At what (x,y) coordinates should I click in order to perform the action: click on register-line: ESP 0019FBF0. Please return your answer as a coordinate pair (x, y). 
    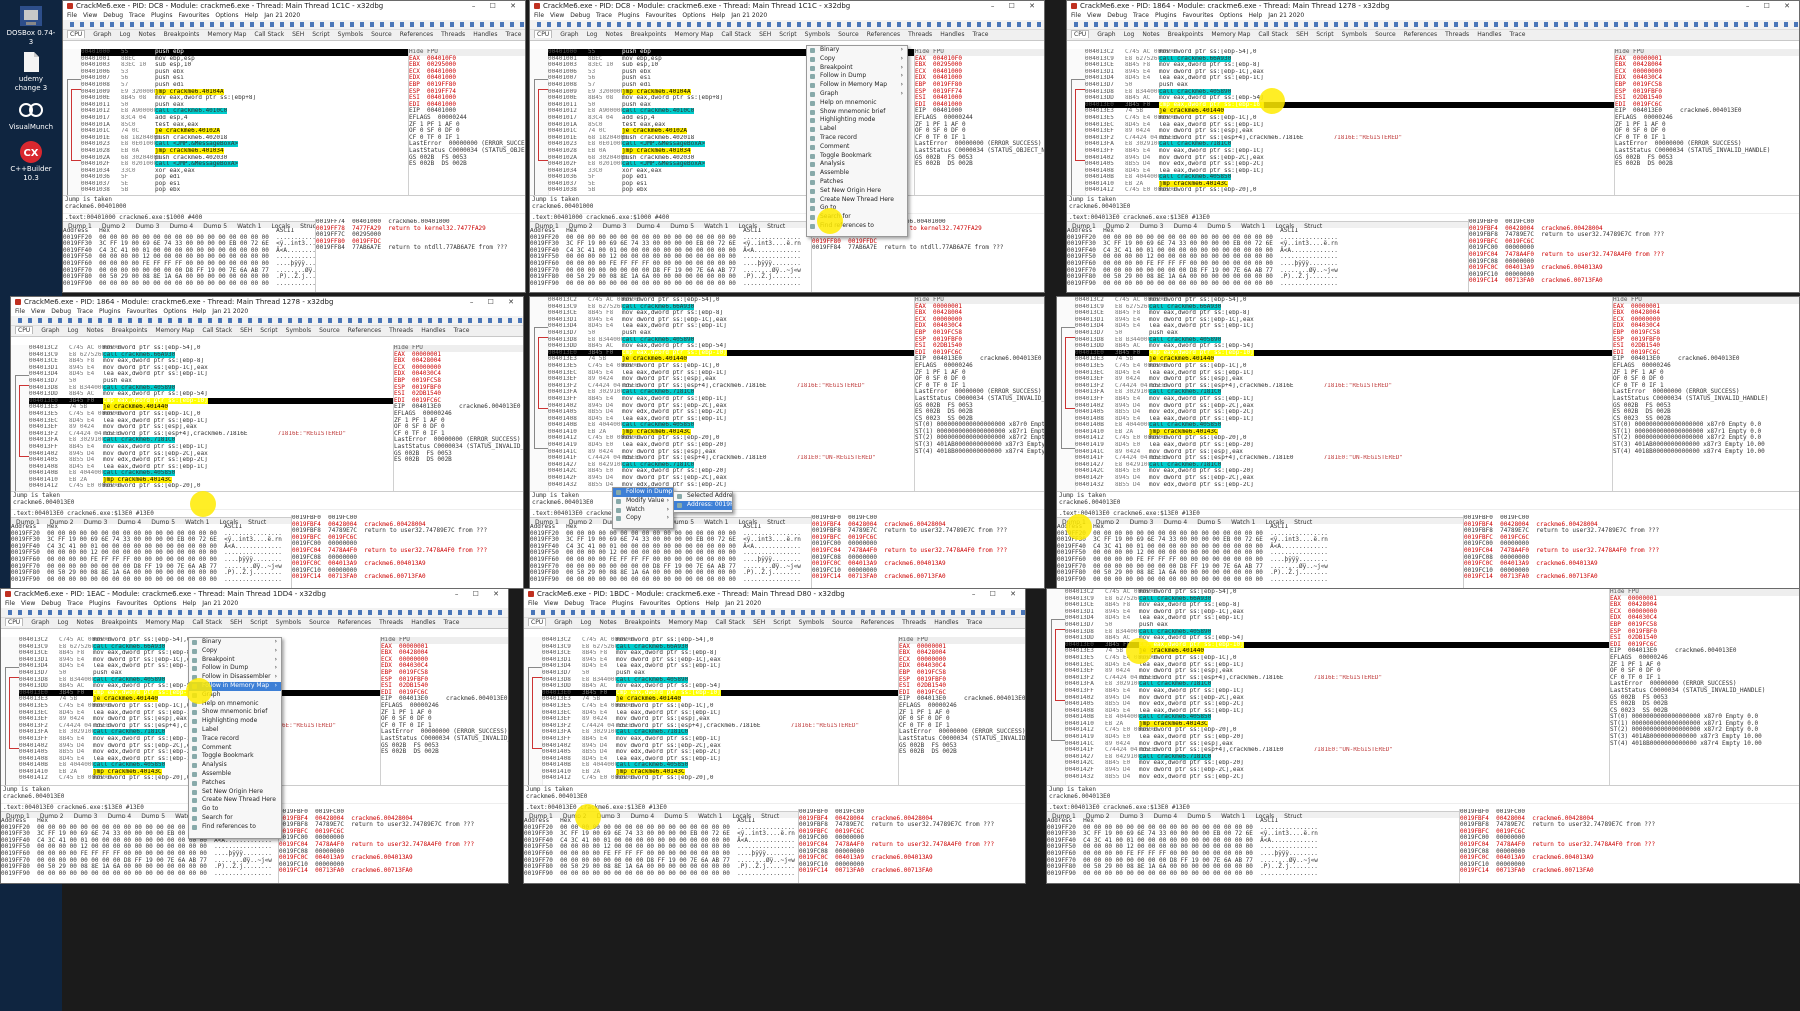
    Looking at the image, I should click on (922, 679).